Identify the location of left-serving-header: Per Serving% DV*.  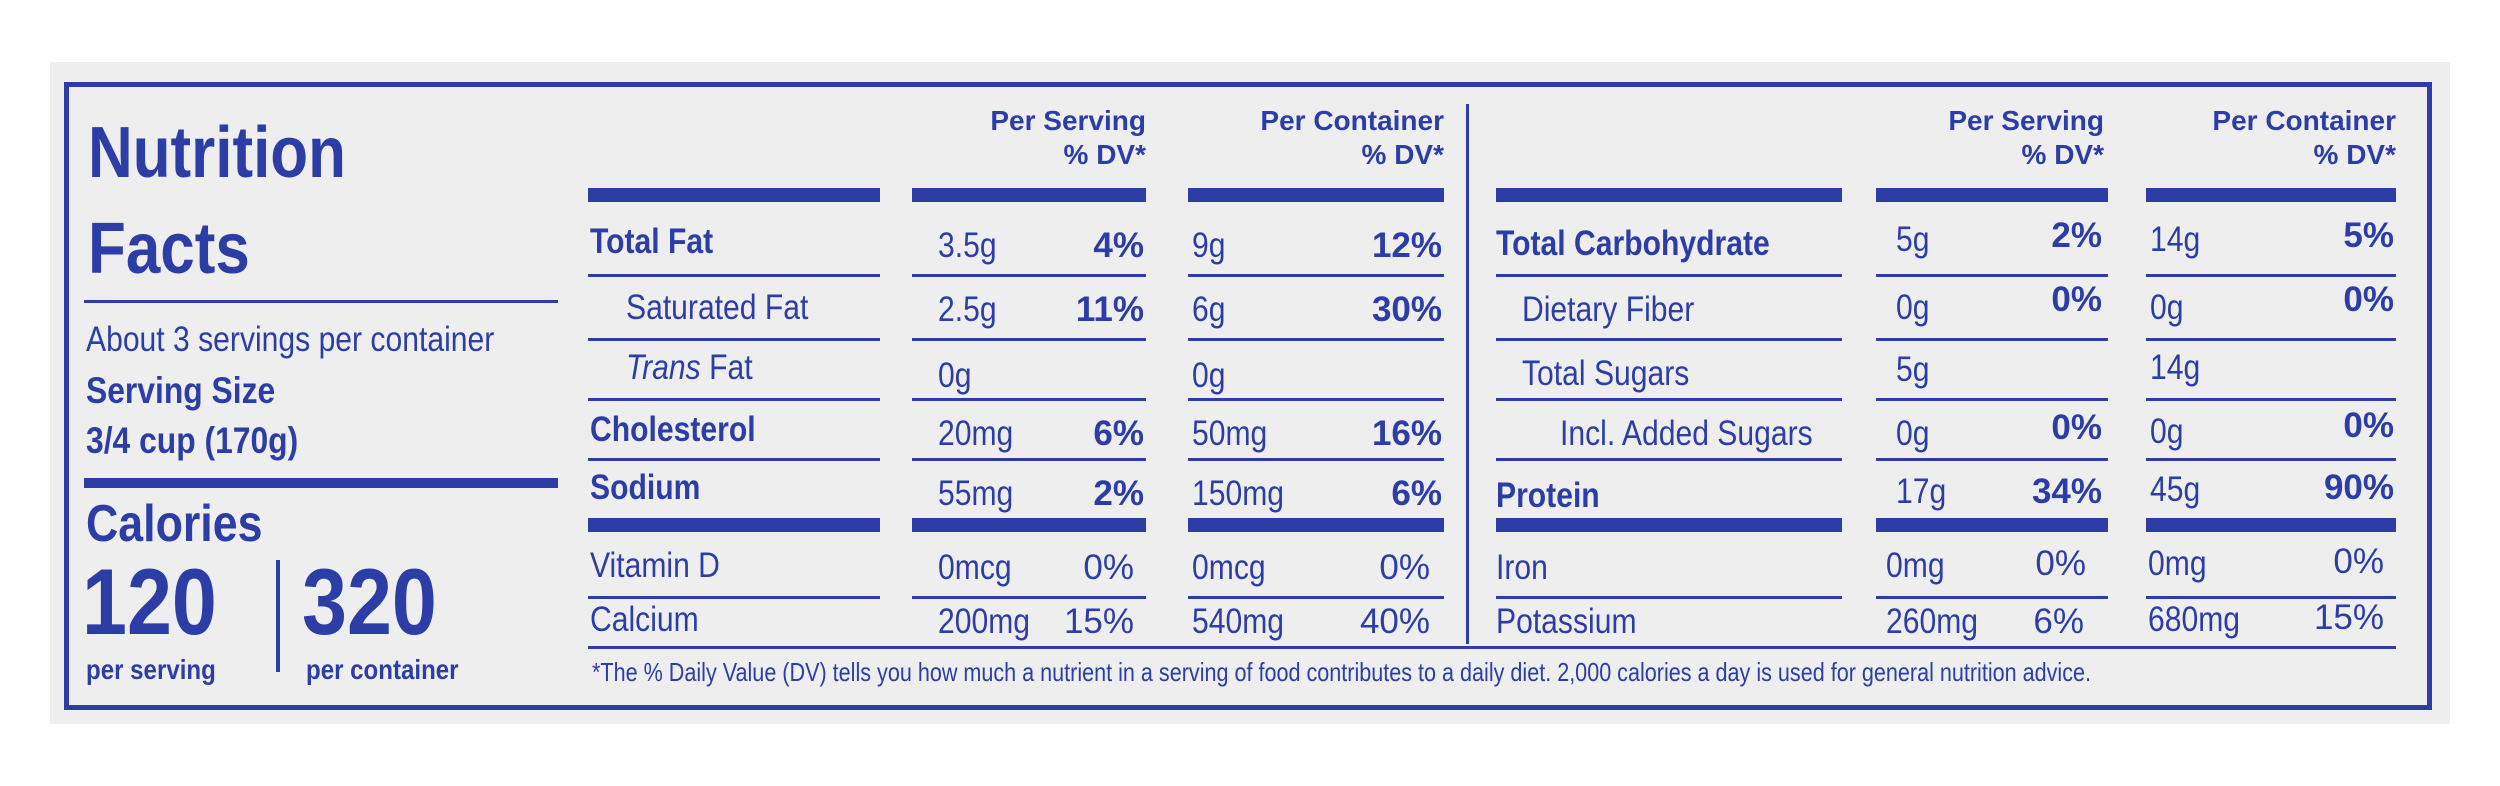
(1068, 137).